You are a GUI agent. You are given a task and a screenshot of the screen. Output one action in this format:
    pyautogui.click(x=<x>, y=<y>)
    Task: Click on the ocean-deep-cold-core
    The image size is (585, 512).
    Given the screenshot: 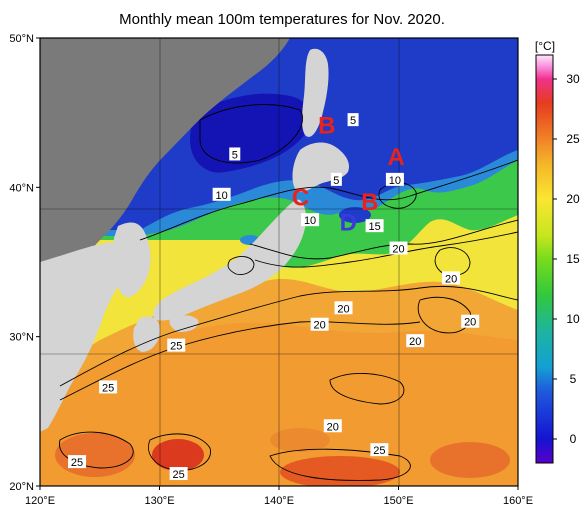 What is the action you would take?
    pyautogui.click(x=250, y=133)
    